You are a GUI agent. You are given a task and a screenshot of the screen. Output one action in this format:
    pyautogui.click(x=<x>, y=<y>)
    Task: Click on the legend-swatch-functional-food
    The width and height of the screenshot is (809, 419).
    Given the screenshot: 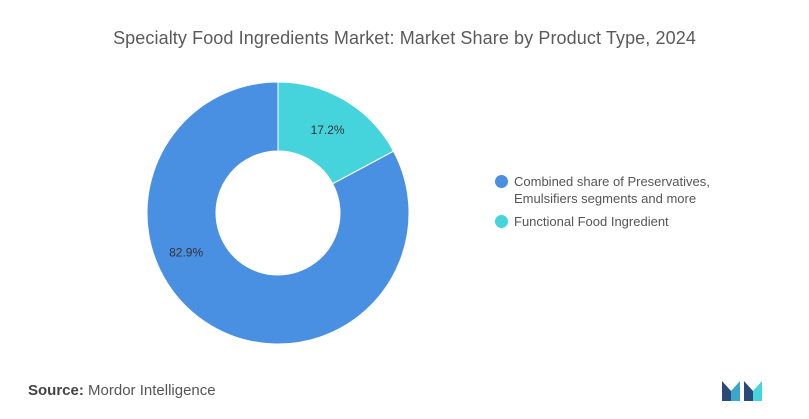 What is the action you would take?
    pyautogui.click(x=501, y=221)
    